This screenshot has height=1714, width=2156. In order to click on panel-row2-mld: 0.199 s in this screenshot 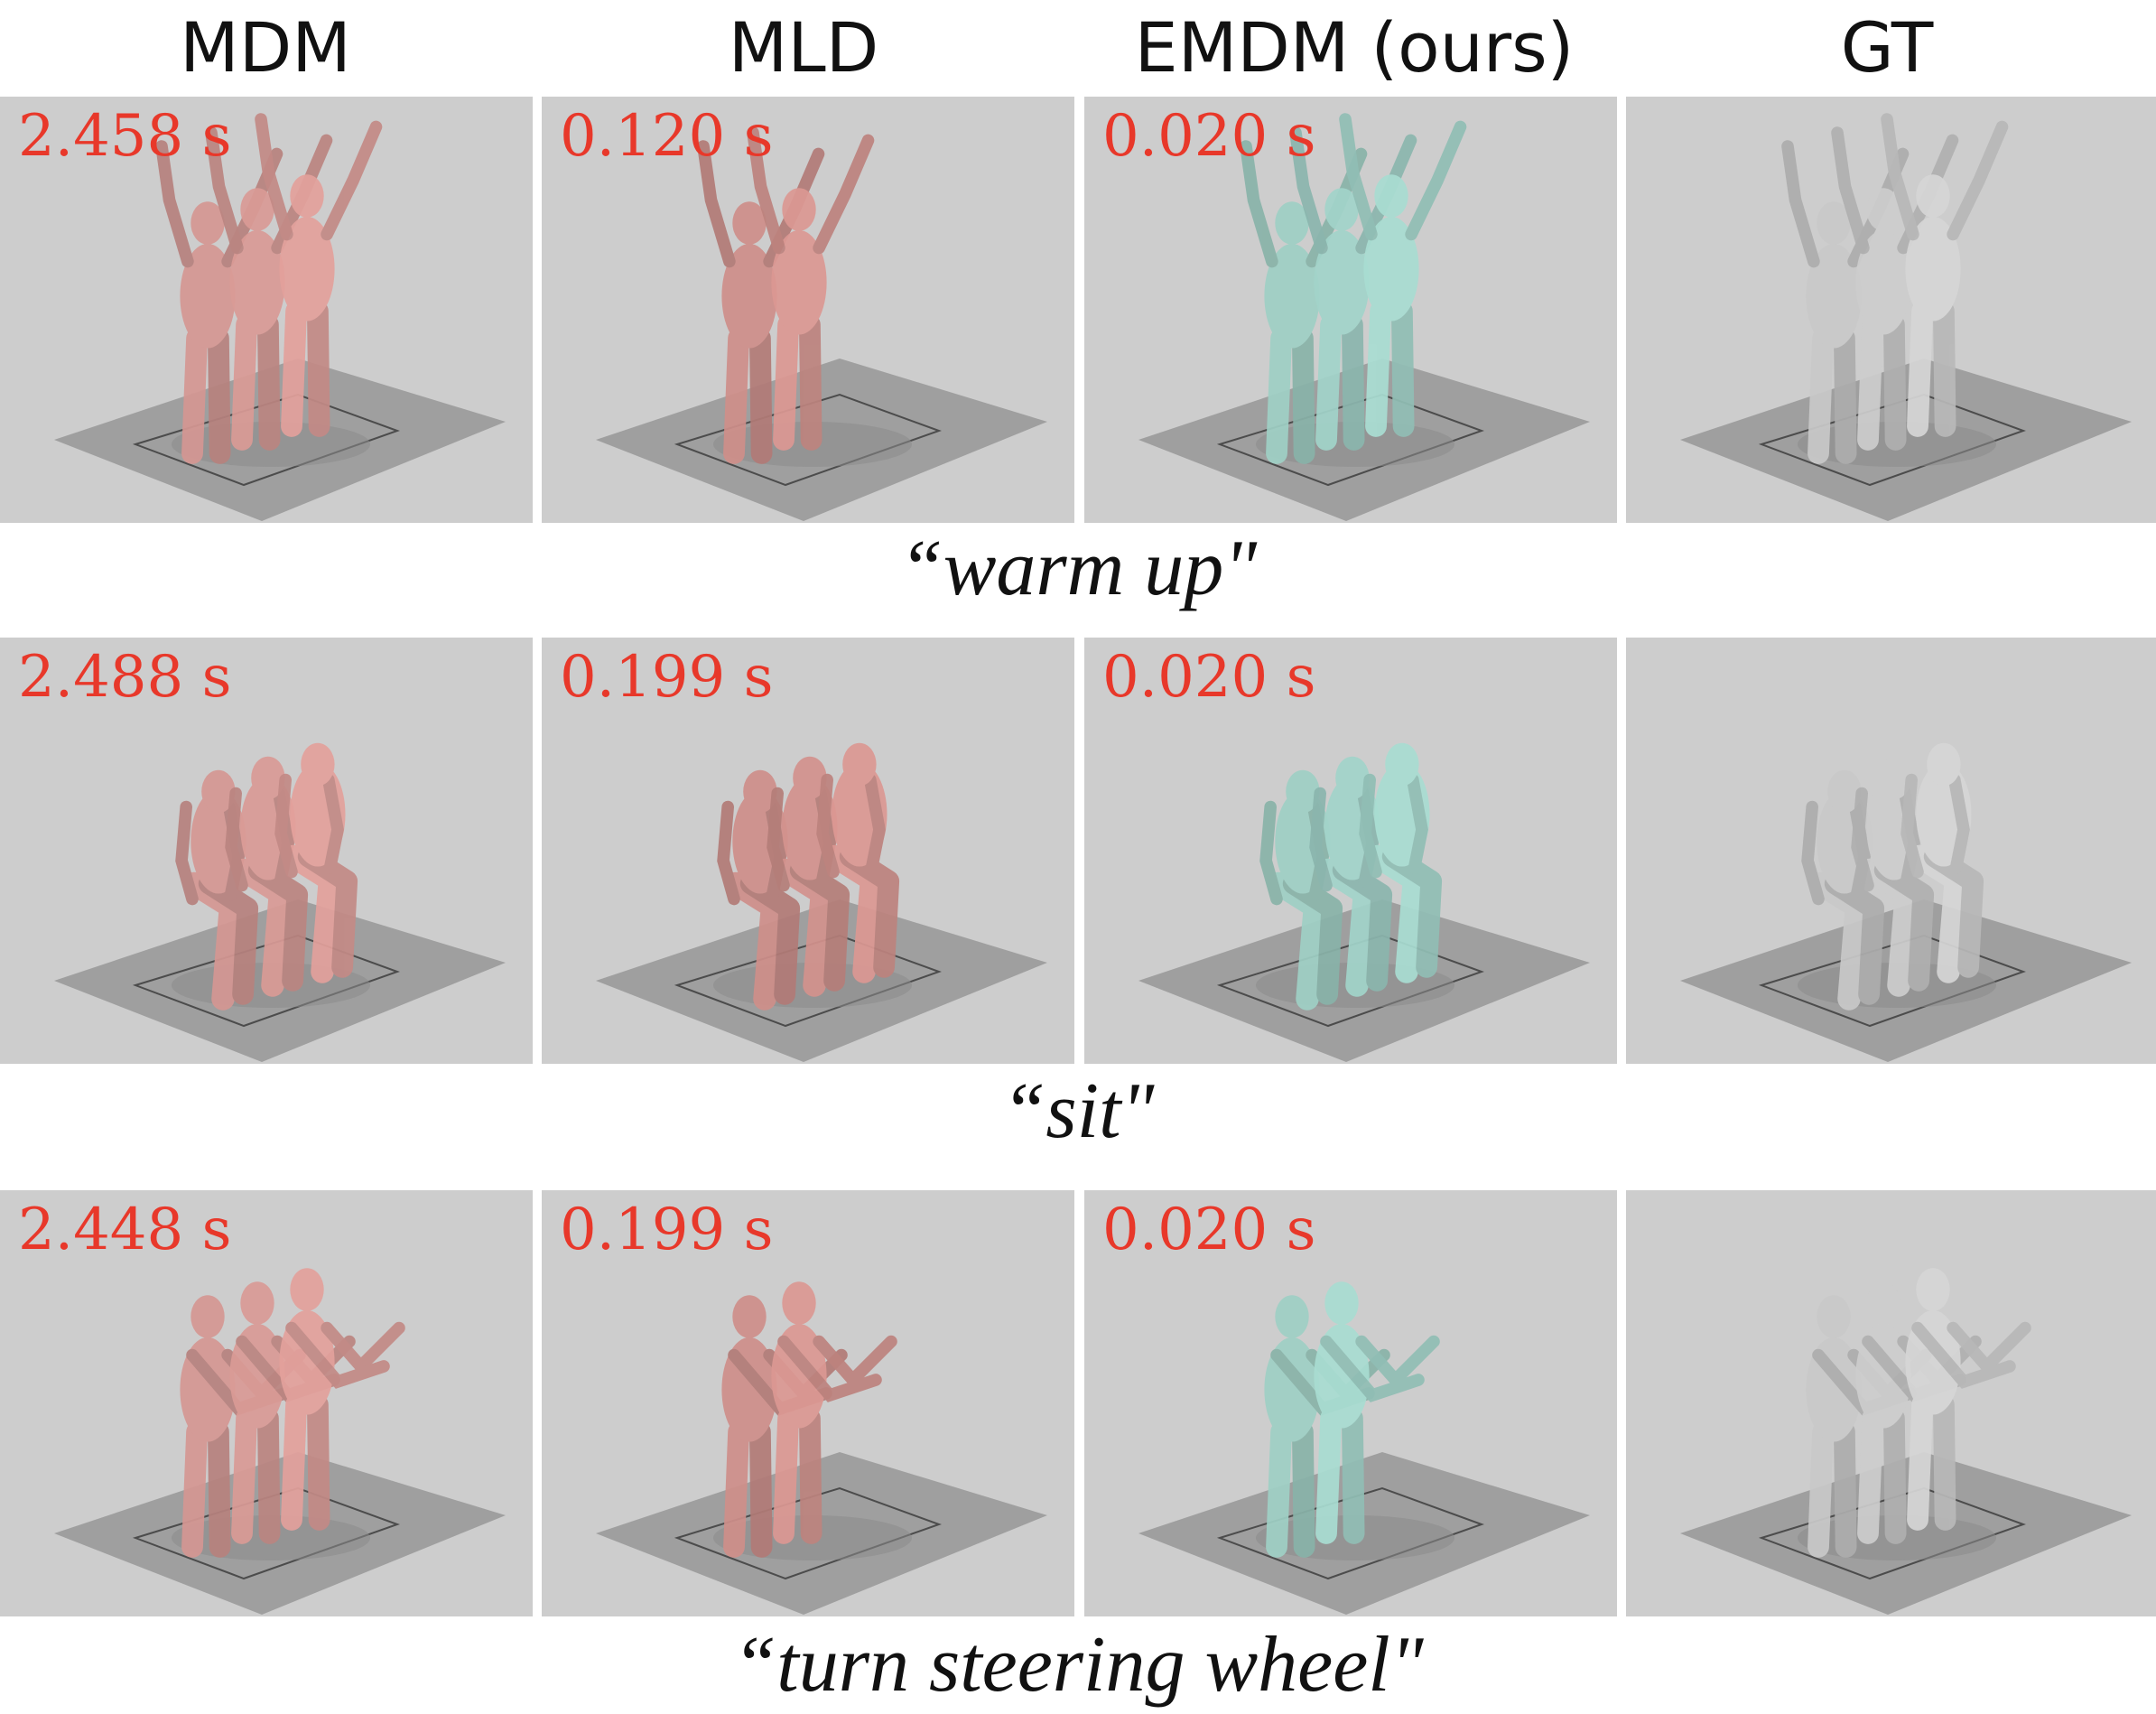, I will do `click(808, 851)`.